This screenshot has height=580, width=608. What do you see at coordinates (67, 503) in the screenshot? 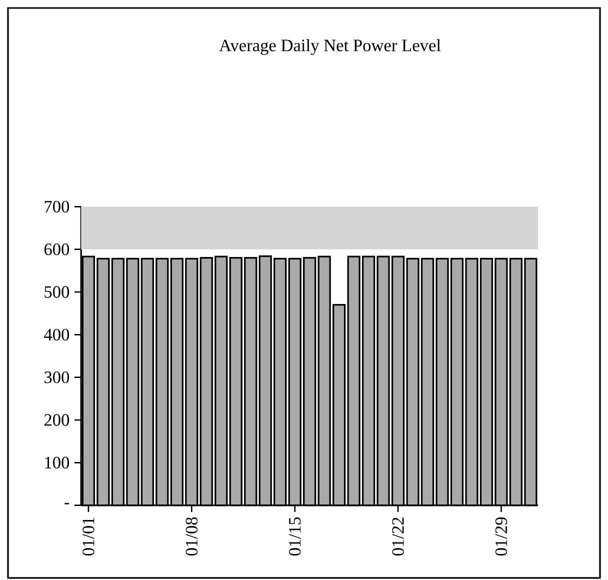
I see `y-tick-label: -` at bounding box center [67, 503].